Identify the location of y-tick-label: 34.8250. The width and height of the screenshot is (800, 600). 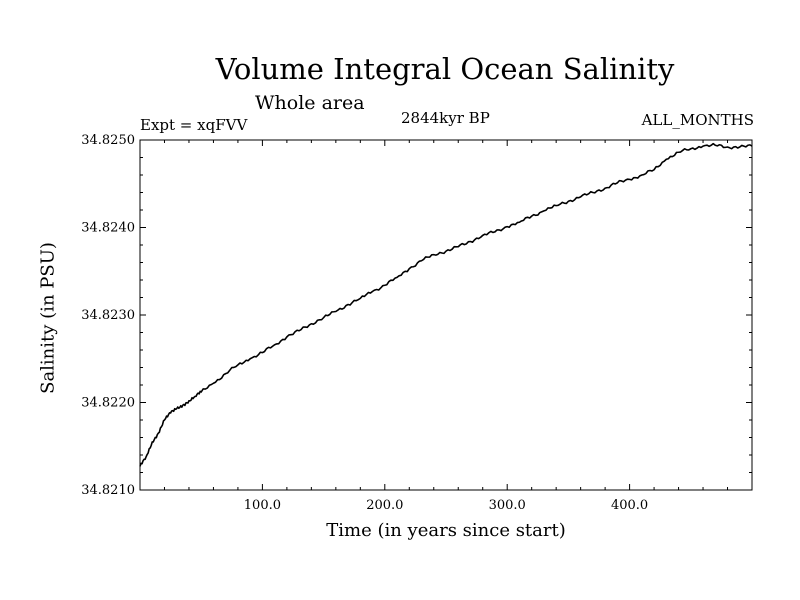
(108, 140).